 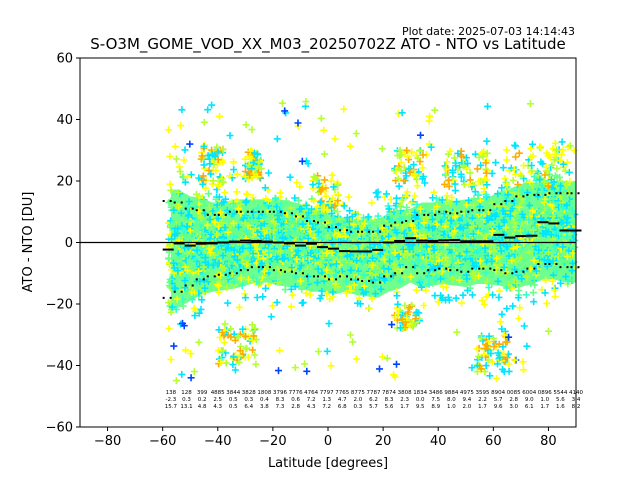 I want to click on stat-label: 2.0, so click(x=358, y=400).